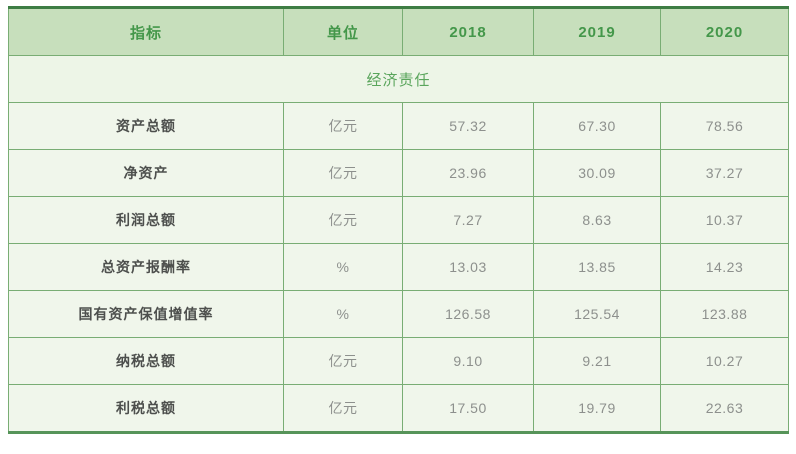  I want to click on value-2020-cell: 123.88, so click(724, 314).